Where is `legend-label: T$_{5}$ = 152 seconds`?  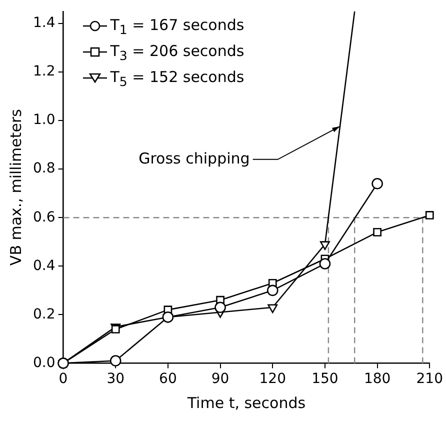
legend-label: T$_{5}$ = 152 seconds is located at coordinates (177, 78).